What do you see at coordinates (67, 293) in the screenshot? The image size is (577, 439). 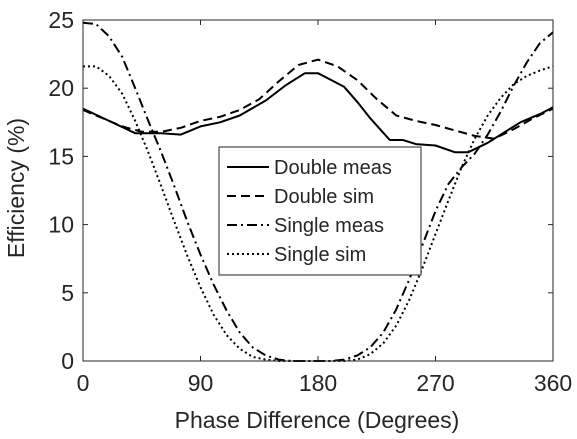 I see `y-tick-label: 5` at bounding box center [67, 293].